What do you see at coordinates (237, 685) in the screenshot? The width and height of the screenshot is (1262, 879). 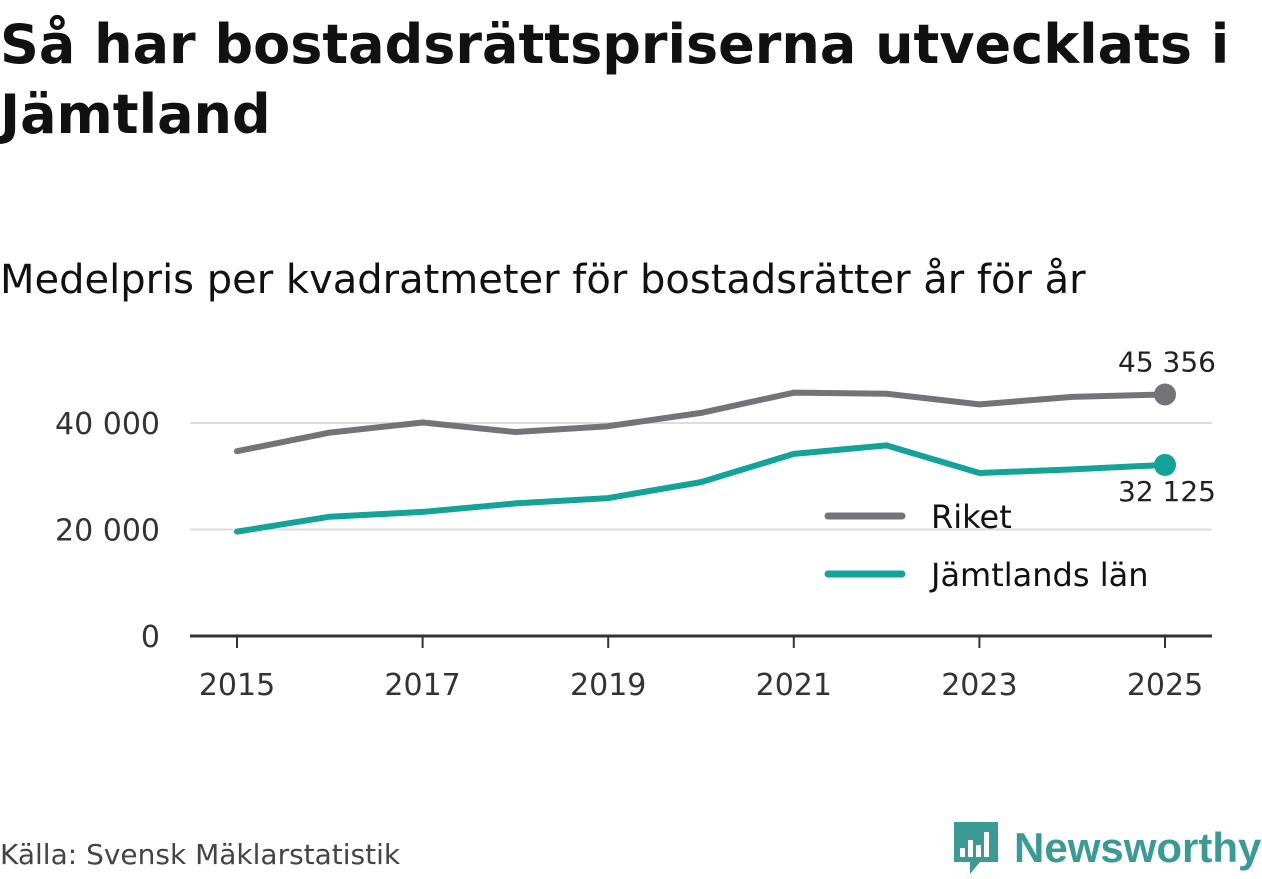 I see `x-tick-label: 2015` at bounding box center [237, 685].